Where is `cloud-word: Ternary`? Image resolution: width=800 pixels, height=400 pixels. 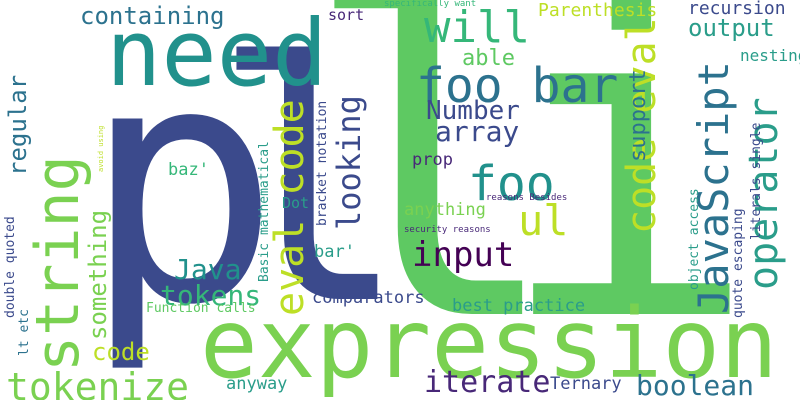
cloud-word: Ternary is located at coordinates (586, 384).